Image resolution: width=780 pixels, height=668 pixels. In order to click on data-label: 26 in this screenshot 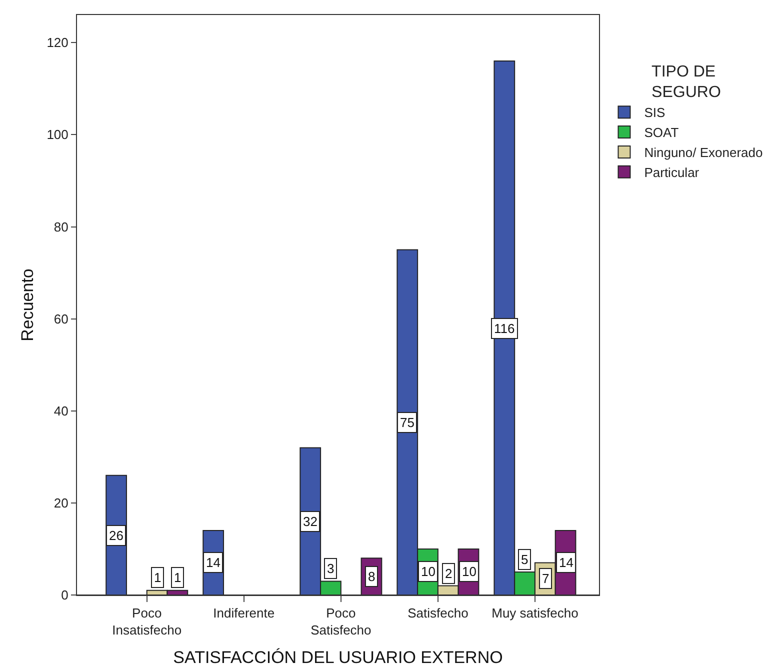, I will do `click(116, 535)`.